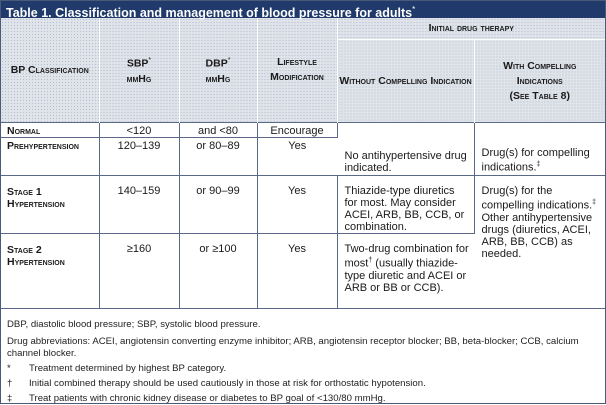 This screenshot has width=606, height=405. What do you see at coordinates (139, 70) in the screenshot?
I see `header-sbp: SBP* mmHg` at bounding box center [139, 70].